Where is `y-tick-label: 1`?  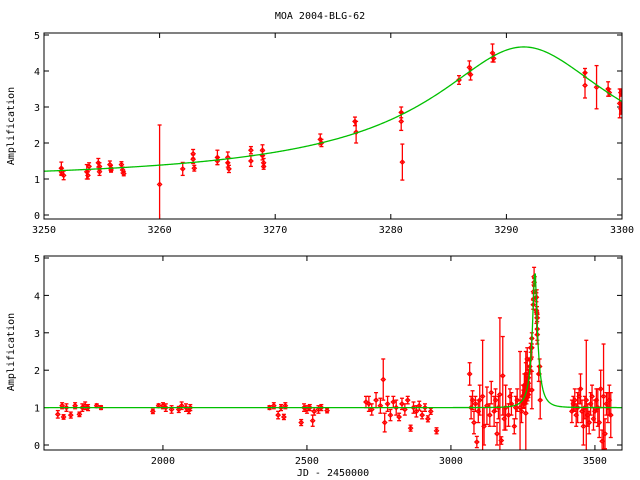 y-tick-label: 1 is located at coordinates (37, 180).